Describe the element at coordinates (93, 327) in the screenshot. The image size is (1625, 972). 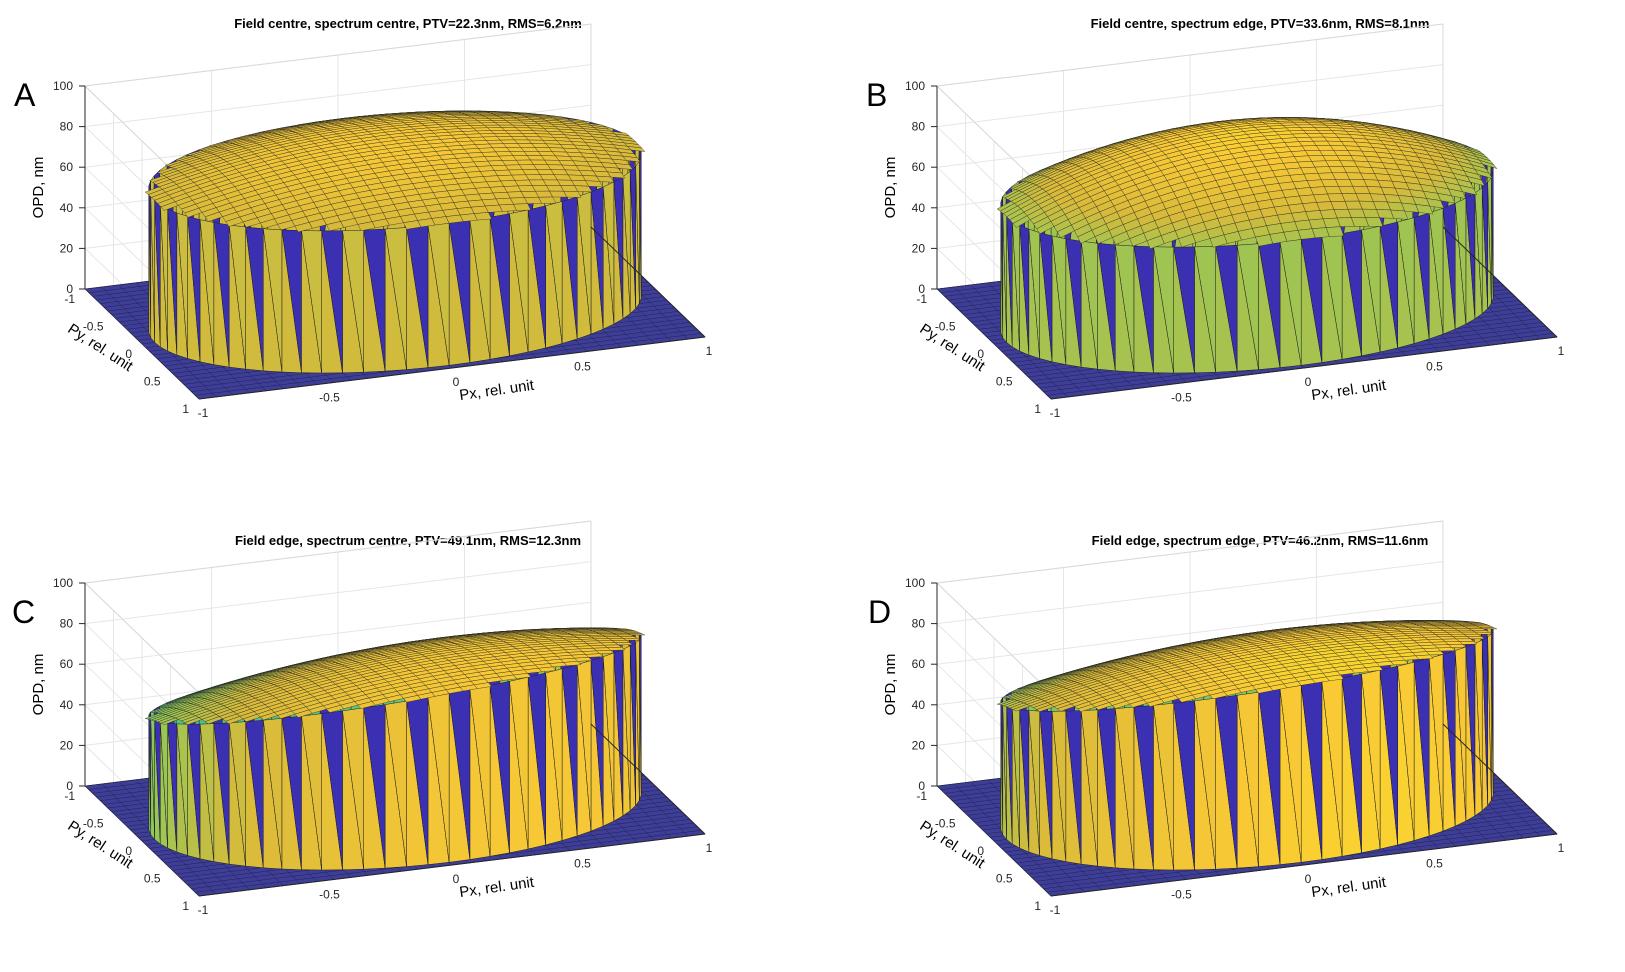
I see `y-tick-label: -0.5` at that location.